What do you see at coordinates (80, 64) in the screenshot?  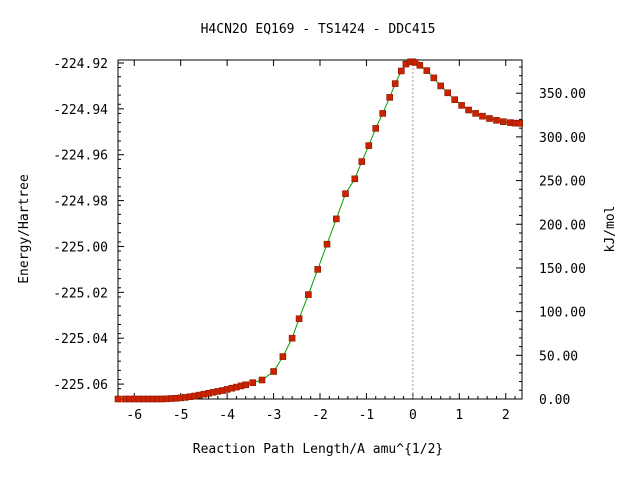 I see `y-tick-label: -224.92` at bounding box center [80, 64].